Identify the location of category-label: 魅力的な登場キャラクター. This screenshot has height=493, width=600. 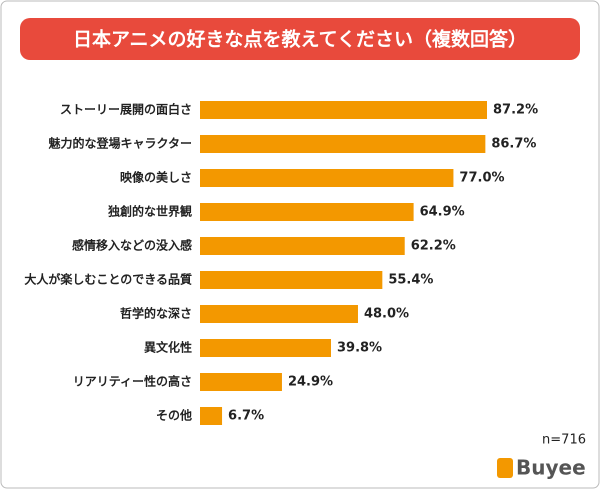
(120, 143).